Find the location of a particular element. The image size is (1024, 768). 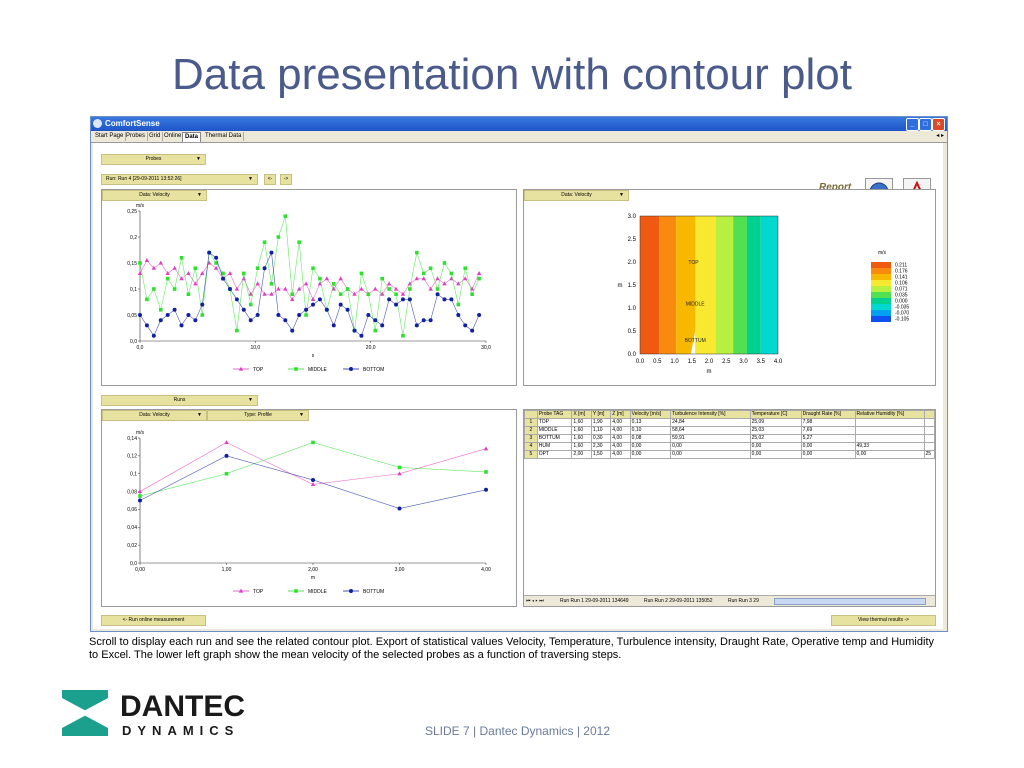

sheet-tab-run2: Run Run 2 29-09-2011 135052 is located at coordinates (678, 601).